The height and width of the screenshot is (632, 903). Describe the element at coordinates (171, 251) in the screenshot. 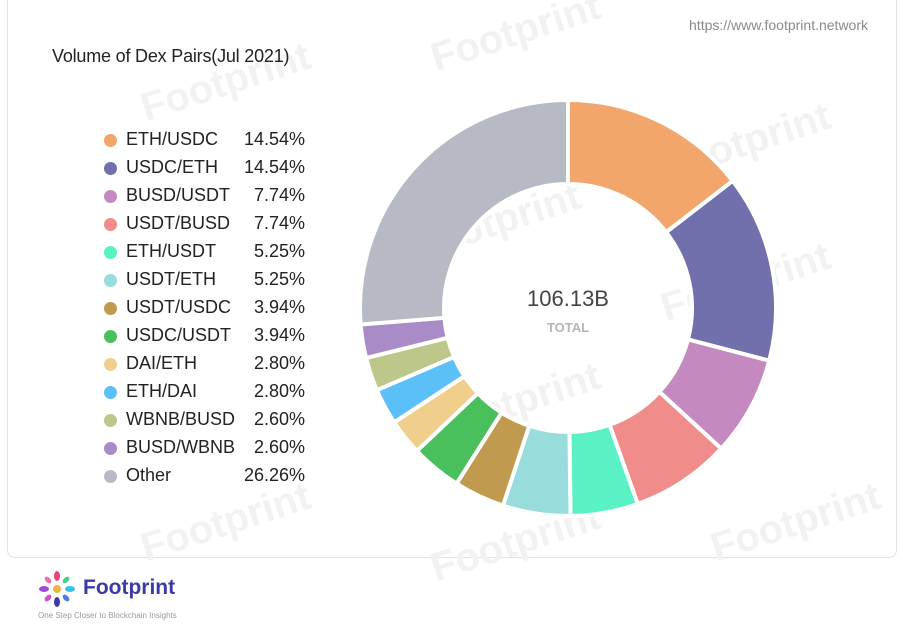

I see `legend-label: ETH/USDT` at that location.